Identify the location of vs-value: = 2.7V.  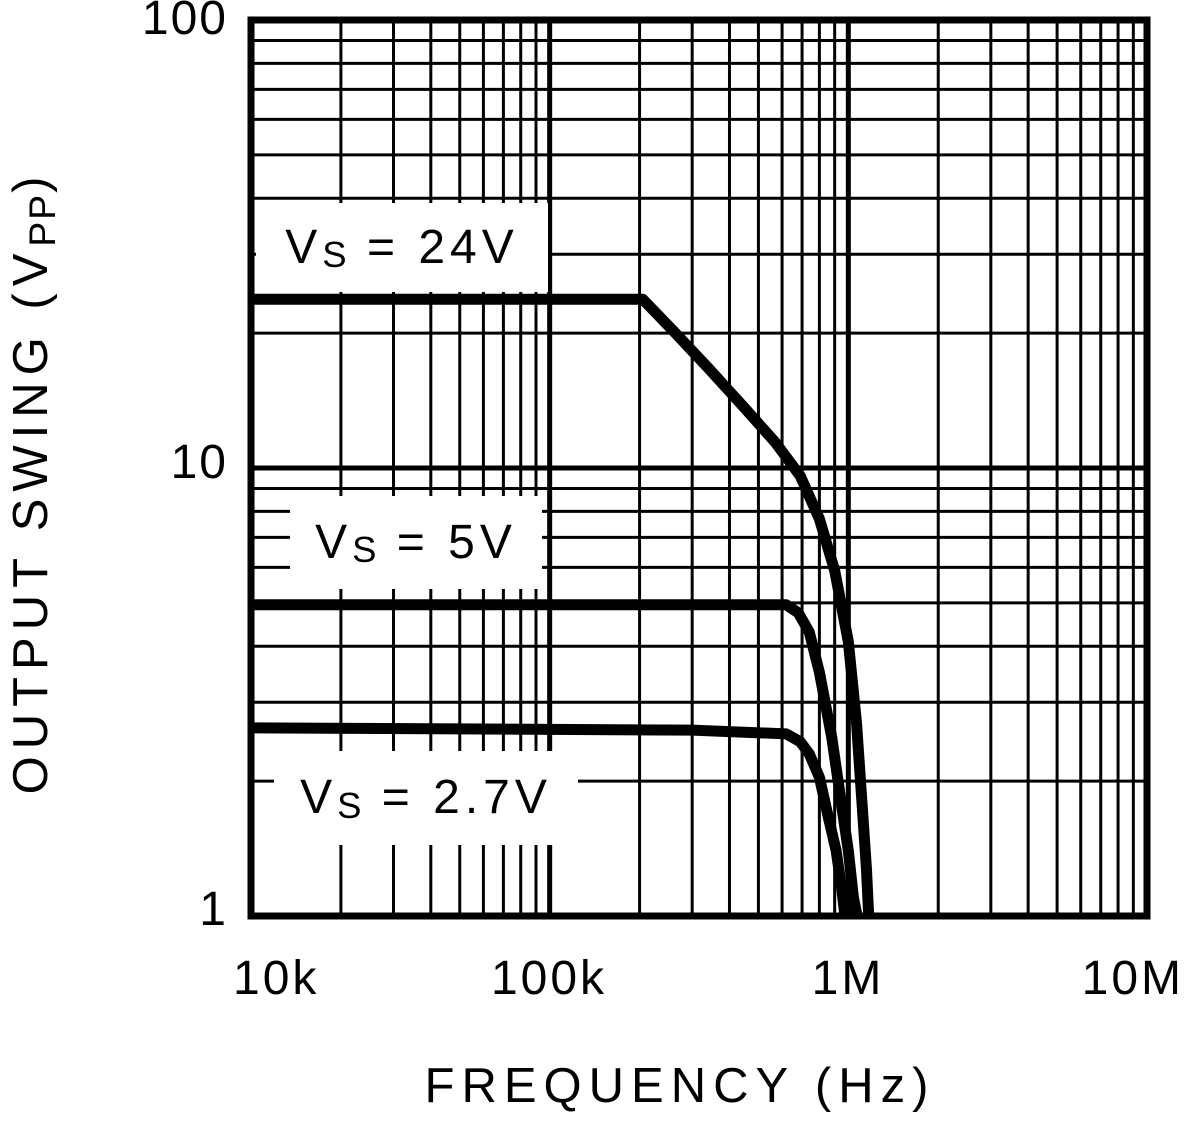
(457, 797).